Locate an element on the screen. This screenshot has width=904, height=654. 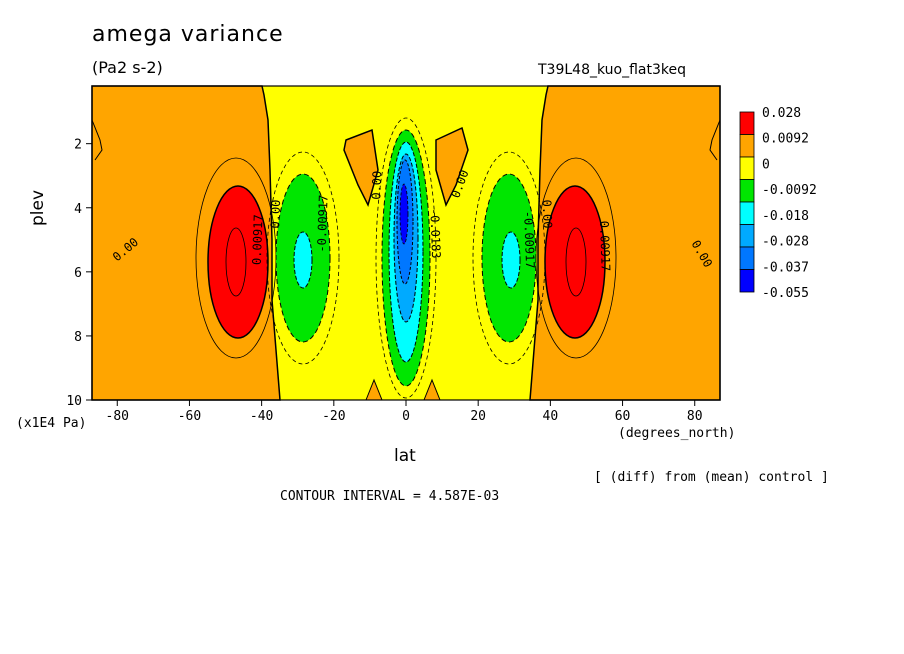
x-tick-label: -60 is located at coordinates (189, 416).